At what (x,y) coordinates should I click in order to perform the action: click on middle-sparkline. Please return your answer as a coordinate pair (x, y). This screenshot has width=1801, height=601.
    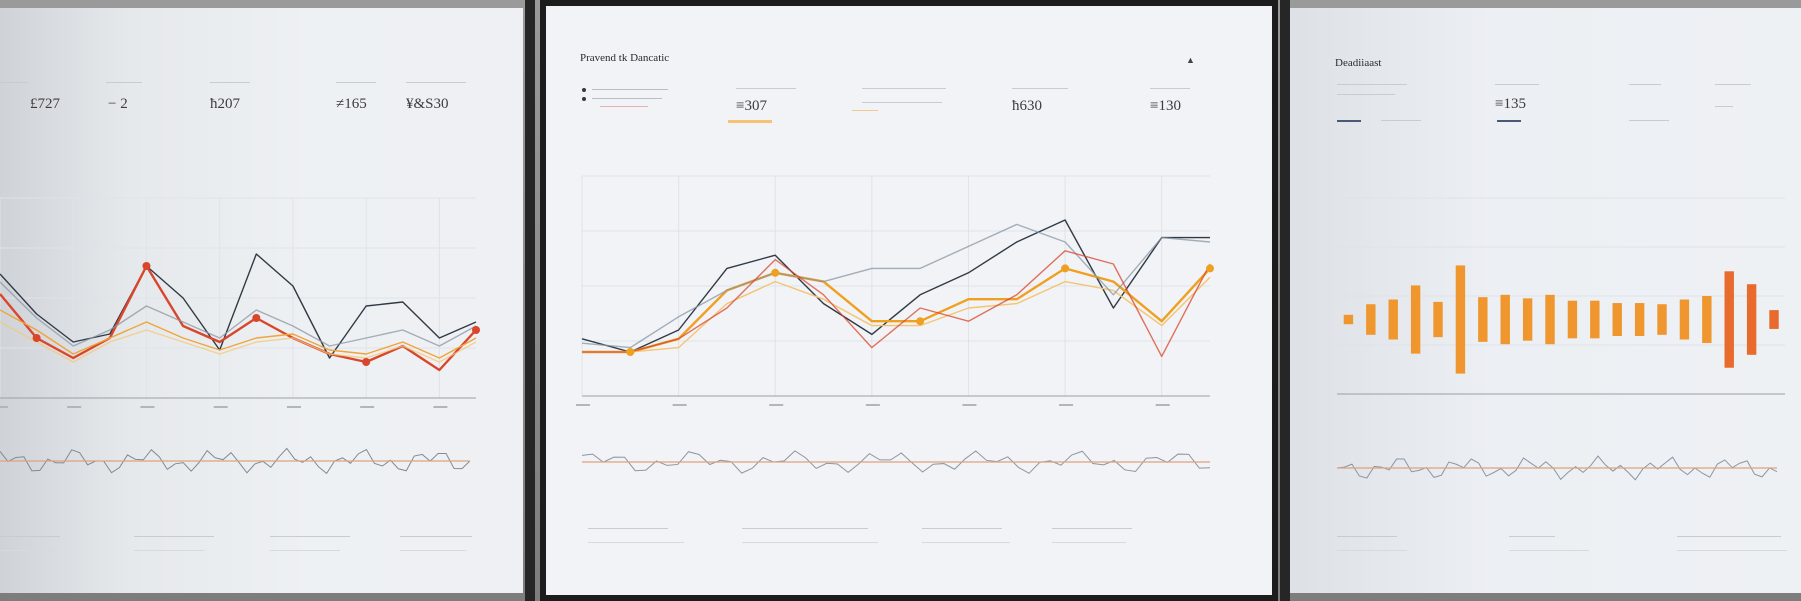
    Looking at the image, I should click on (896, 462).